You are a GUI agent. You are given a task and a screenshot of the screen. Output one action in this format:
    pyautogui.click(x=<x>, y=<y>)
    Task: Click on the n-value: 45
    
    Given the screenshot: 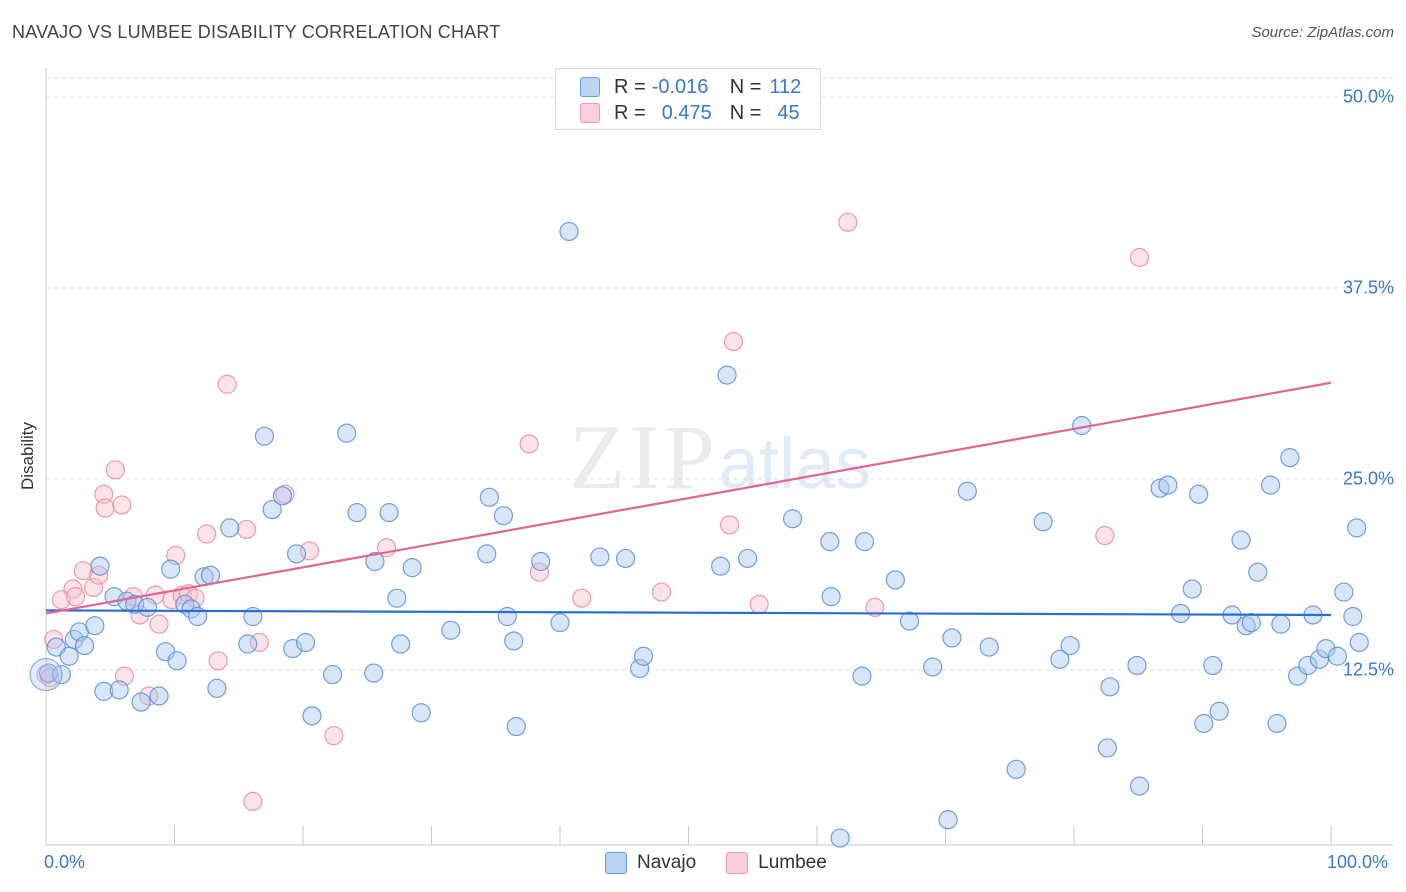 What is the action you would take?
    pyautogui.click(x=788, y=112)
    